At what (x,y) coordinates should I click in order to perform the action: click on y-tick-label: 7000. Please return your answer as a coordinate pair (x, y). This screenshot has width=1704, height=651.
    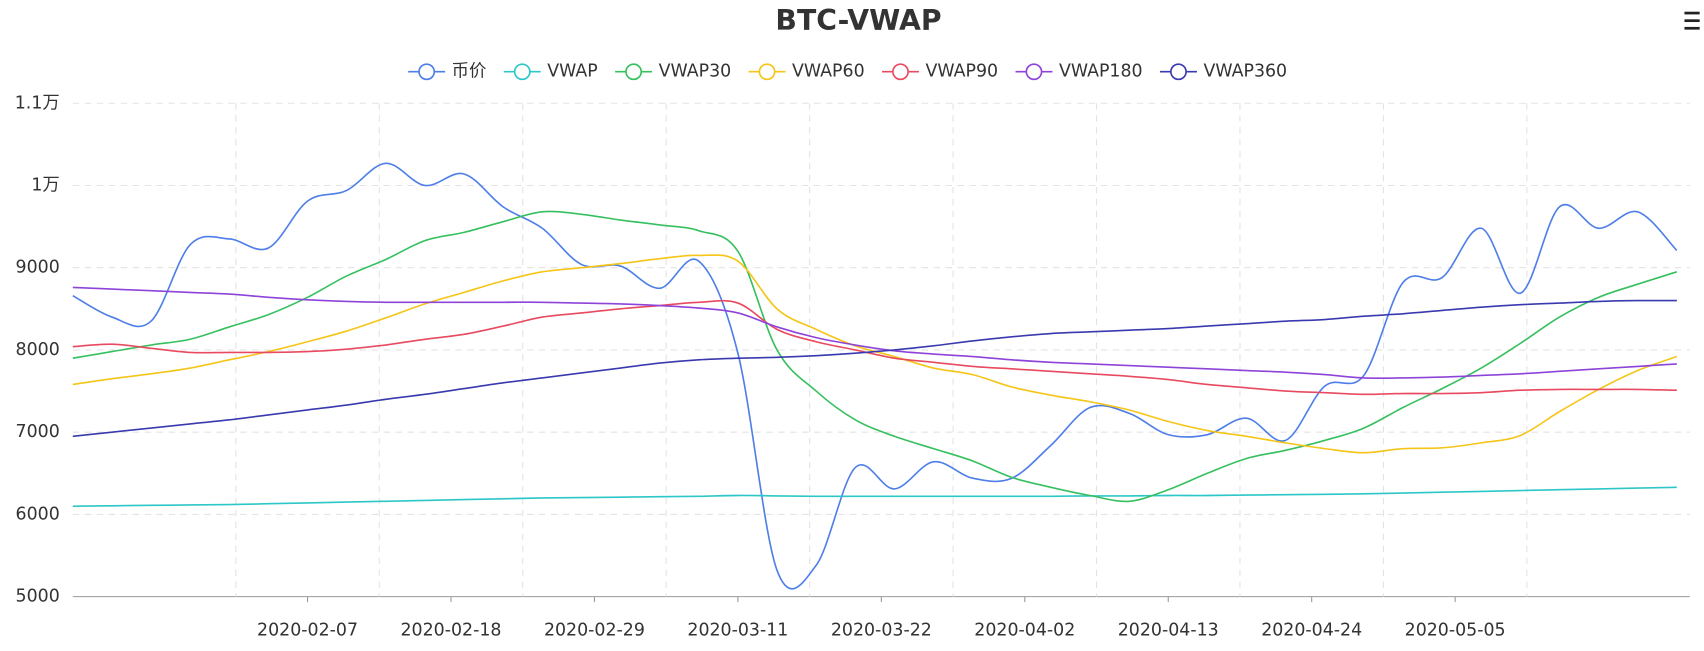
    Looking at the image, I should click on (38, 432).